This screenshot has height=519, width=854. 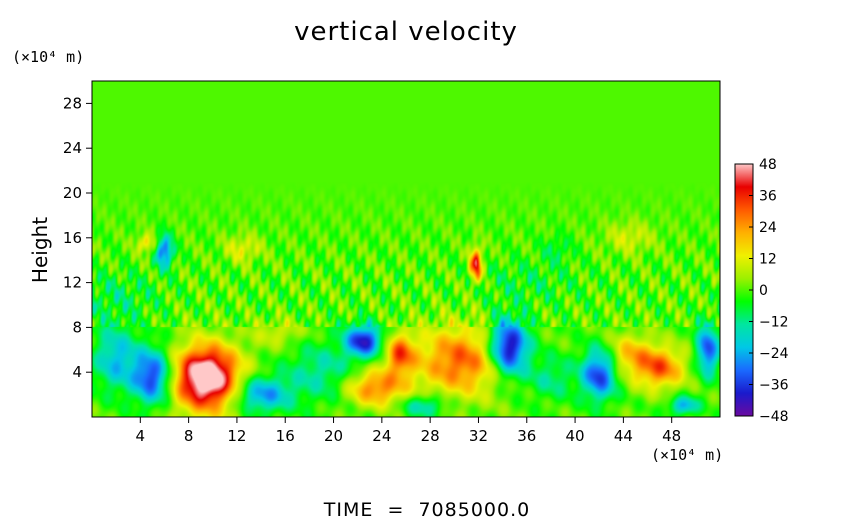 I want to click on colorbar-tick-label: 36, so click(x=768, y=197).